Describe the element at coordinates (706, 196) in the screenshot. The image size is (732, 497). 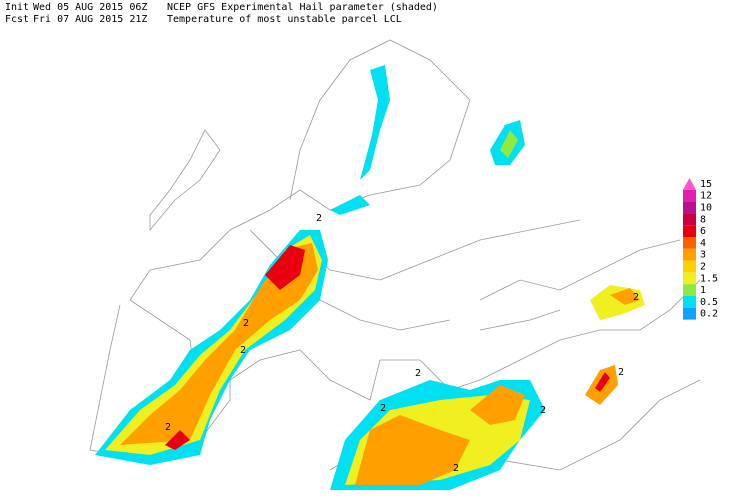
I see `legend-label: 12` at that location.